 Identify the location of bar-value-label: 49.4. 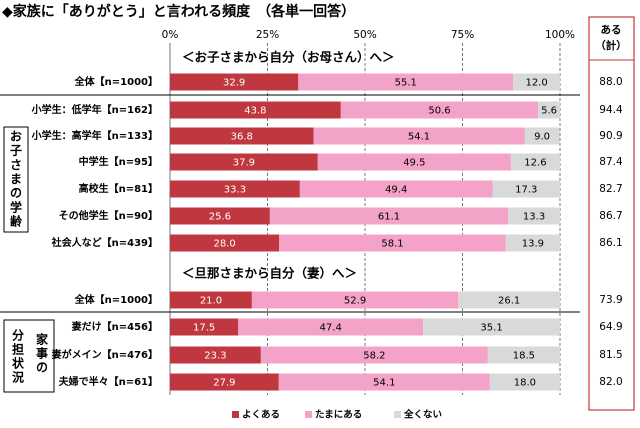
(396, 190).